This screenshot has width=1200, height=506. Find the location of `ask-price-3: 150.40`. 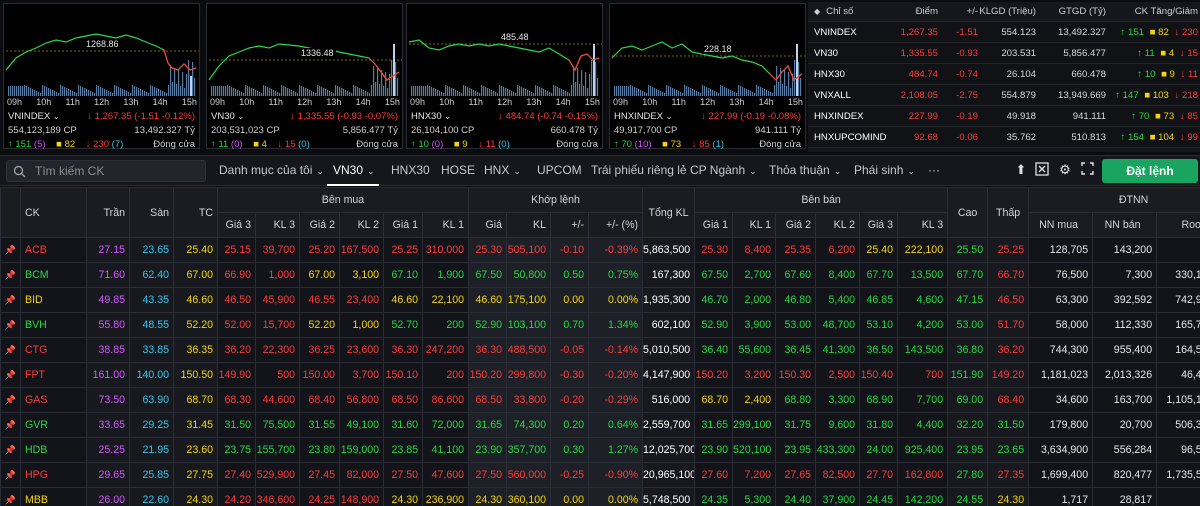

ask-price-3: 150.40 is located at coordinates (879, 375).